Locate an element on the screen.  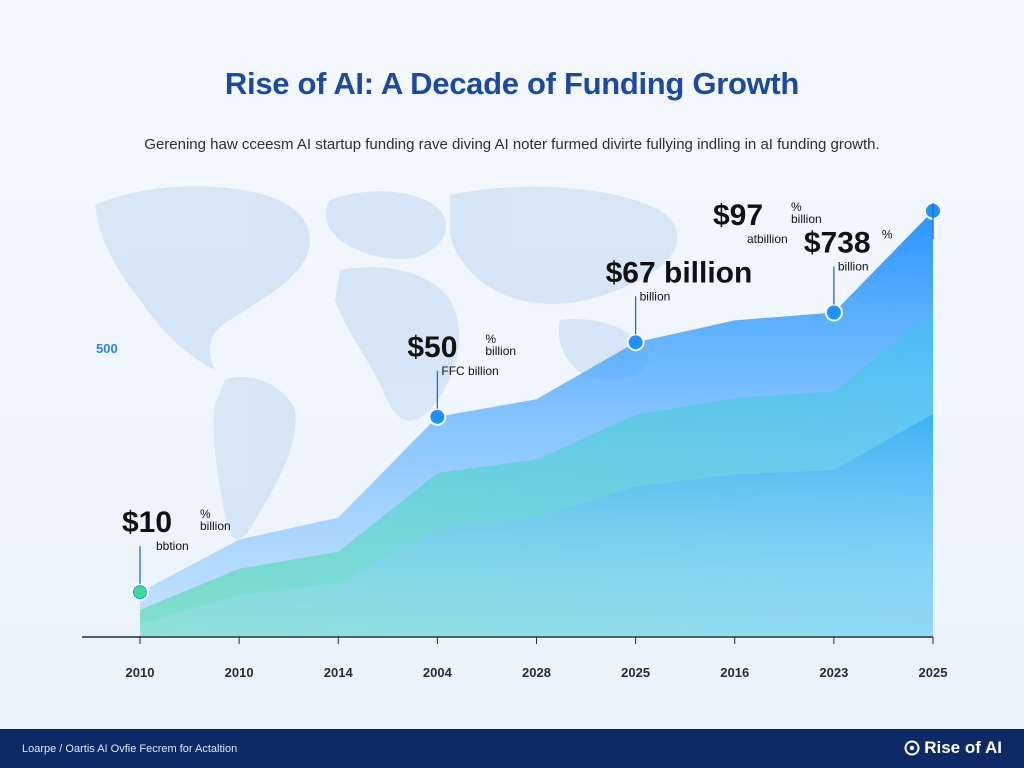
brand-name: Rise of AI is located at coordinates (963, 747).